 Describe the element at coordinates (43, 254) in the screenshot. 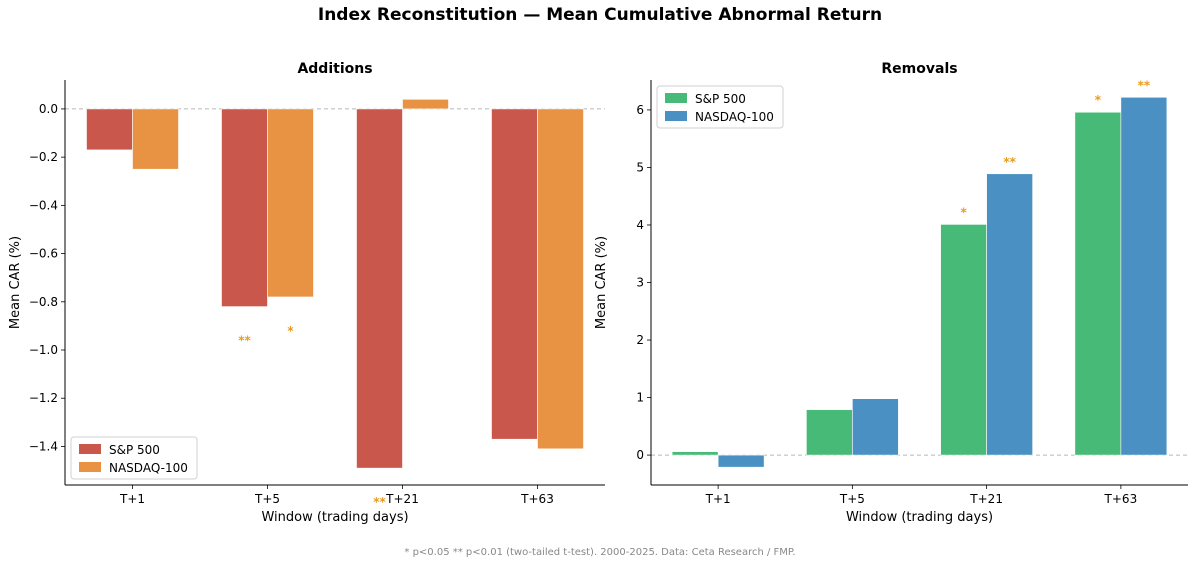

I see `panel-1-y-tick-label: −0.6` at that location.